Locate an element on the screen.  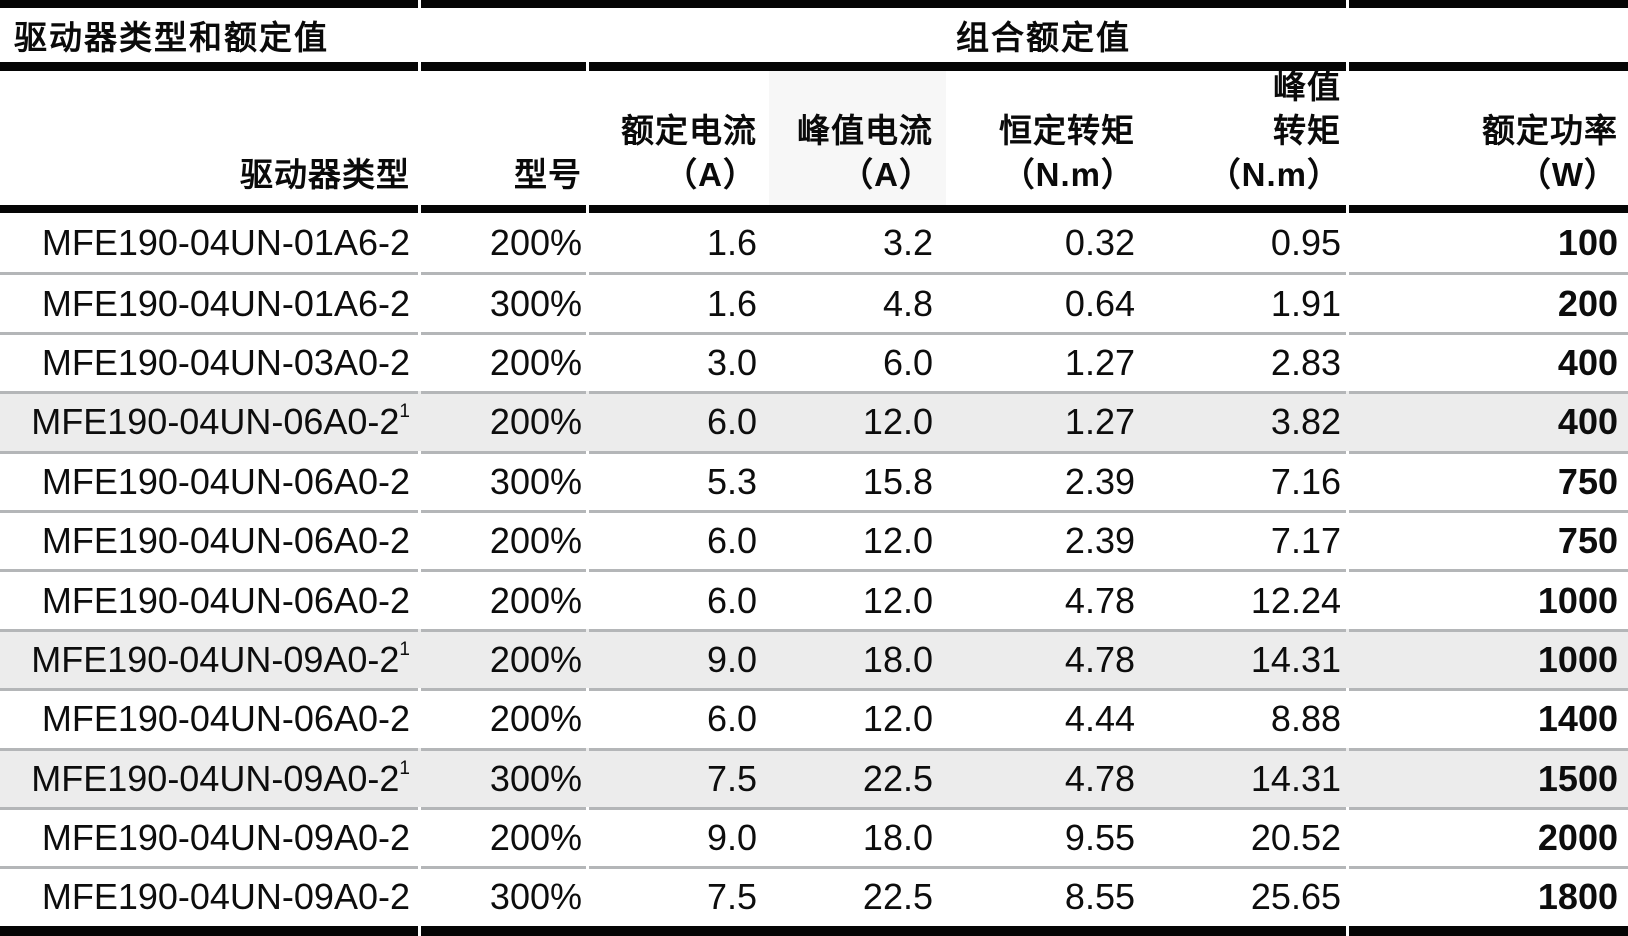
cell-peak-torque: 1.91 is located at coordinates (1305, 303).